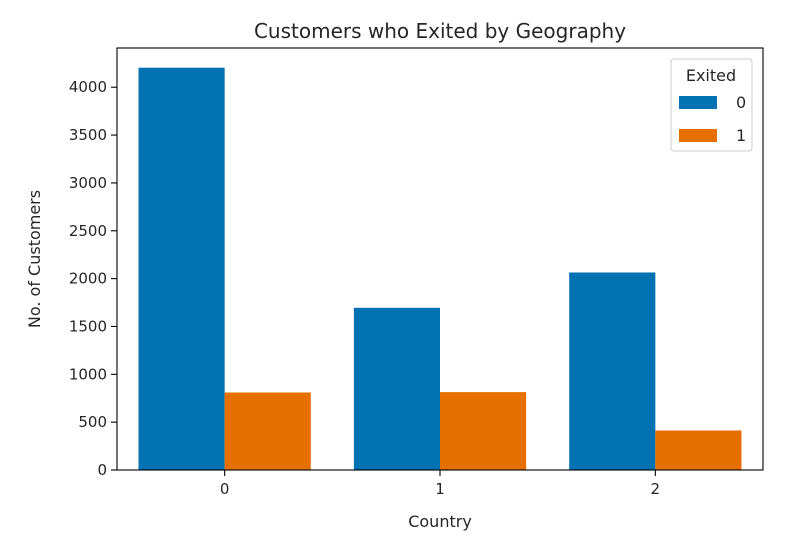 Image resolution: width=812 pixels, height=545 pixels. I want to click on y-axis-ticks: 0 500 1000 1500 2000 2500 3000 3500 4000, so click(93, 278).